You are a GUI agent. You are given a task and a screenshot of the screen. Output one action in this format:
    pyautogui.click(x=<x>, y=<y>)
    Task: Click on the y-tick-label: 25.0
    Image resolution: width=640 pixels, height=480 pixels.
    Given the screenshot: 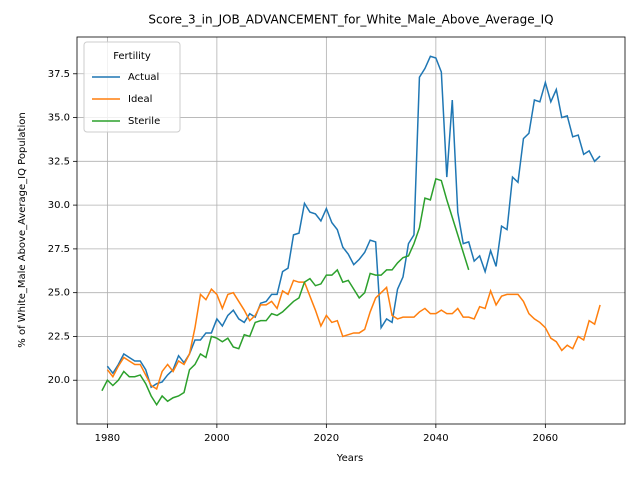 What is the action you would take?
    pyautogui.click(x=59, y=293)
    